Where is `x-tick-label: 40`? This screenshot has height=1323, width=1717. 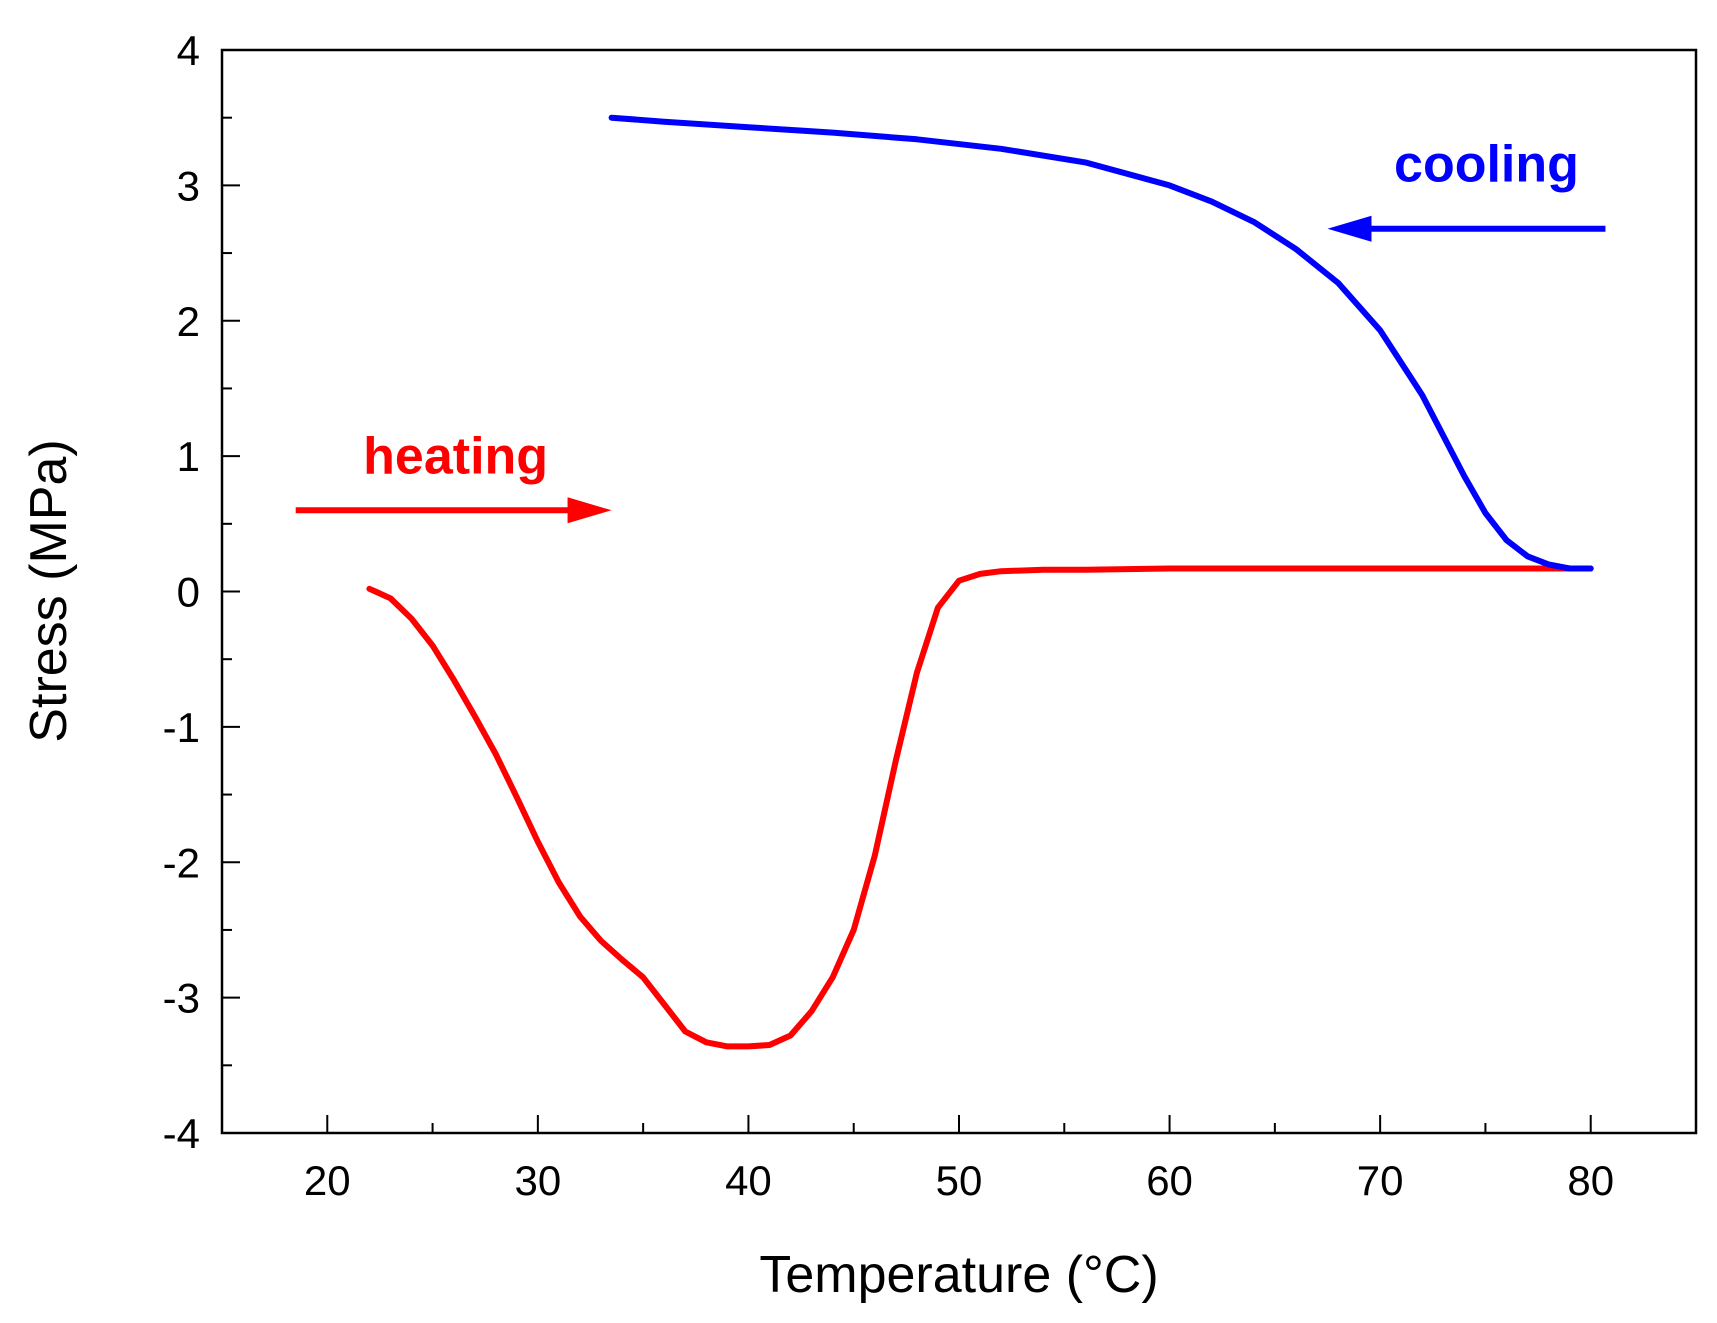 x-tick-label: 40 is located at coordinates (748, 1180).